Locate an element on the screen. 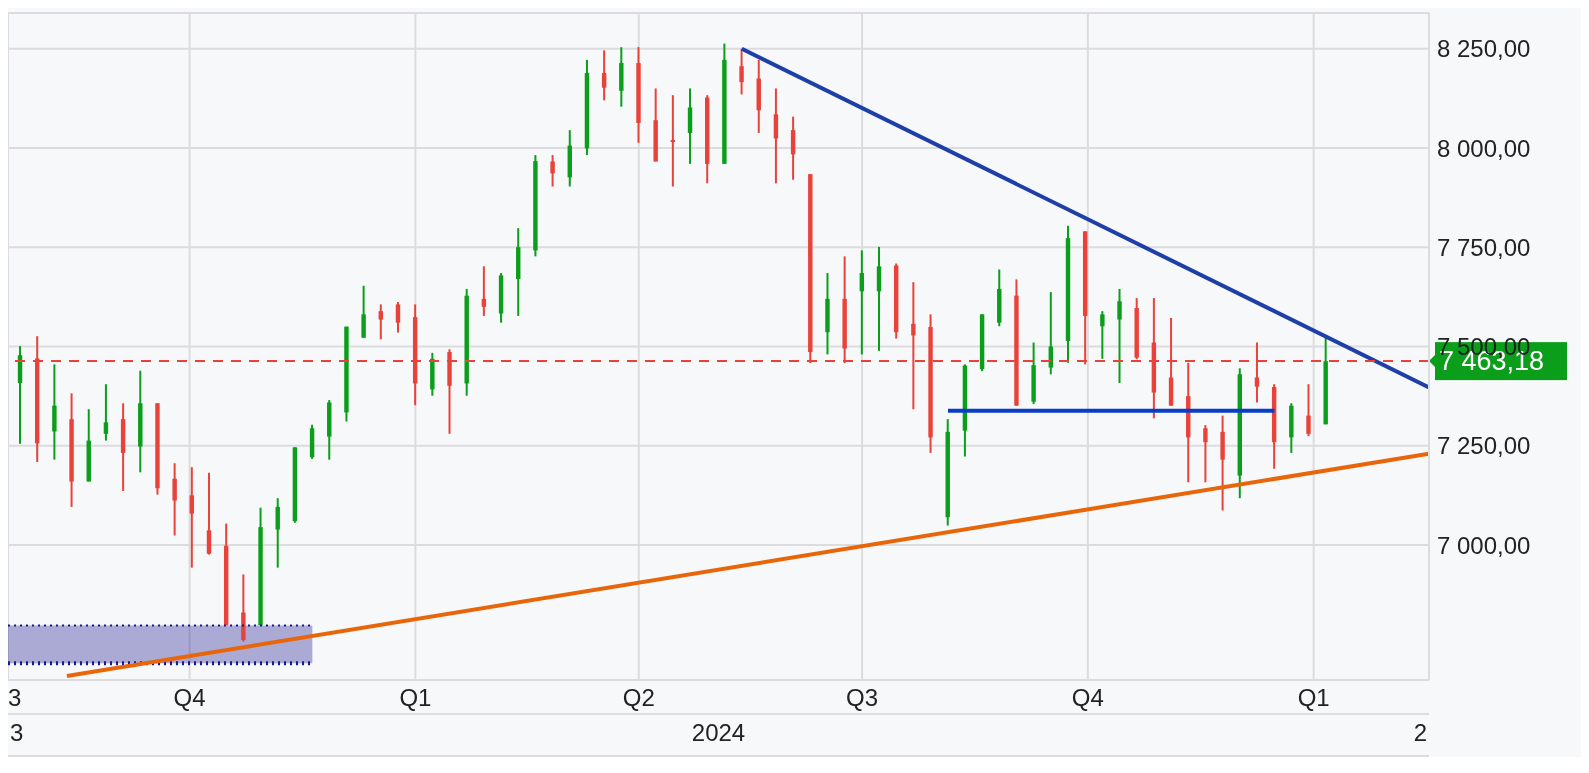 The image size is (1589, 773). text: 3 is located at coordinates (17, 733).